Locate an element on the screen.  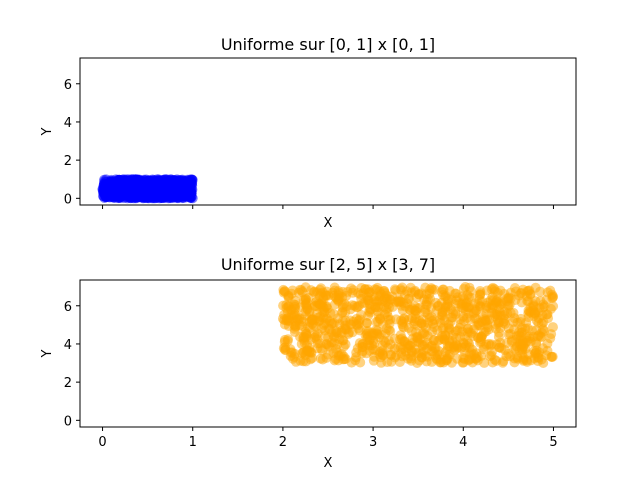
x-tick-label: 3 is located at coordinates (373, 442).